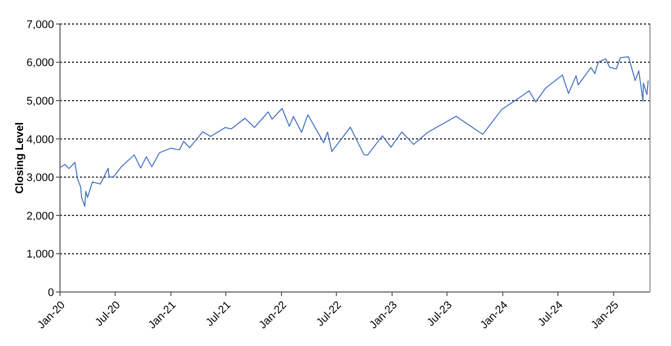 This screenshot has height=346, width=671. I want to click on y-tick-label: 2,000, so click(40, 216).